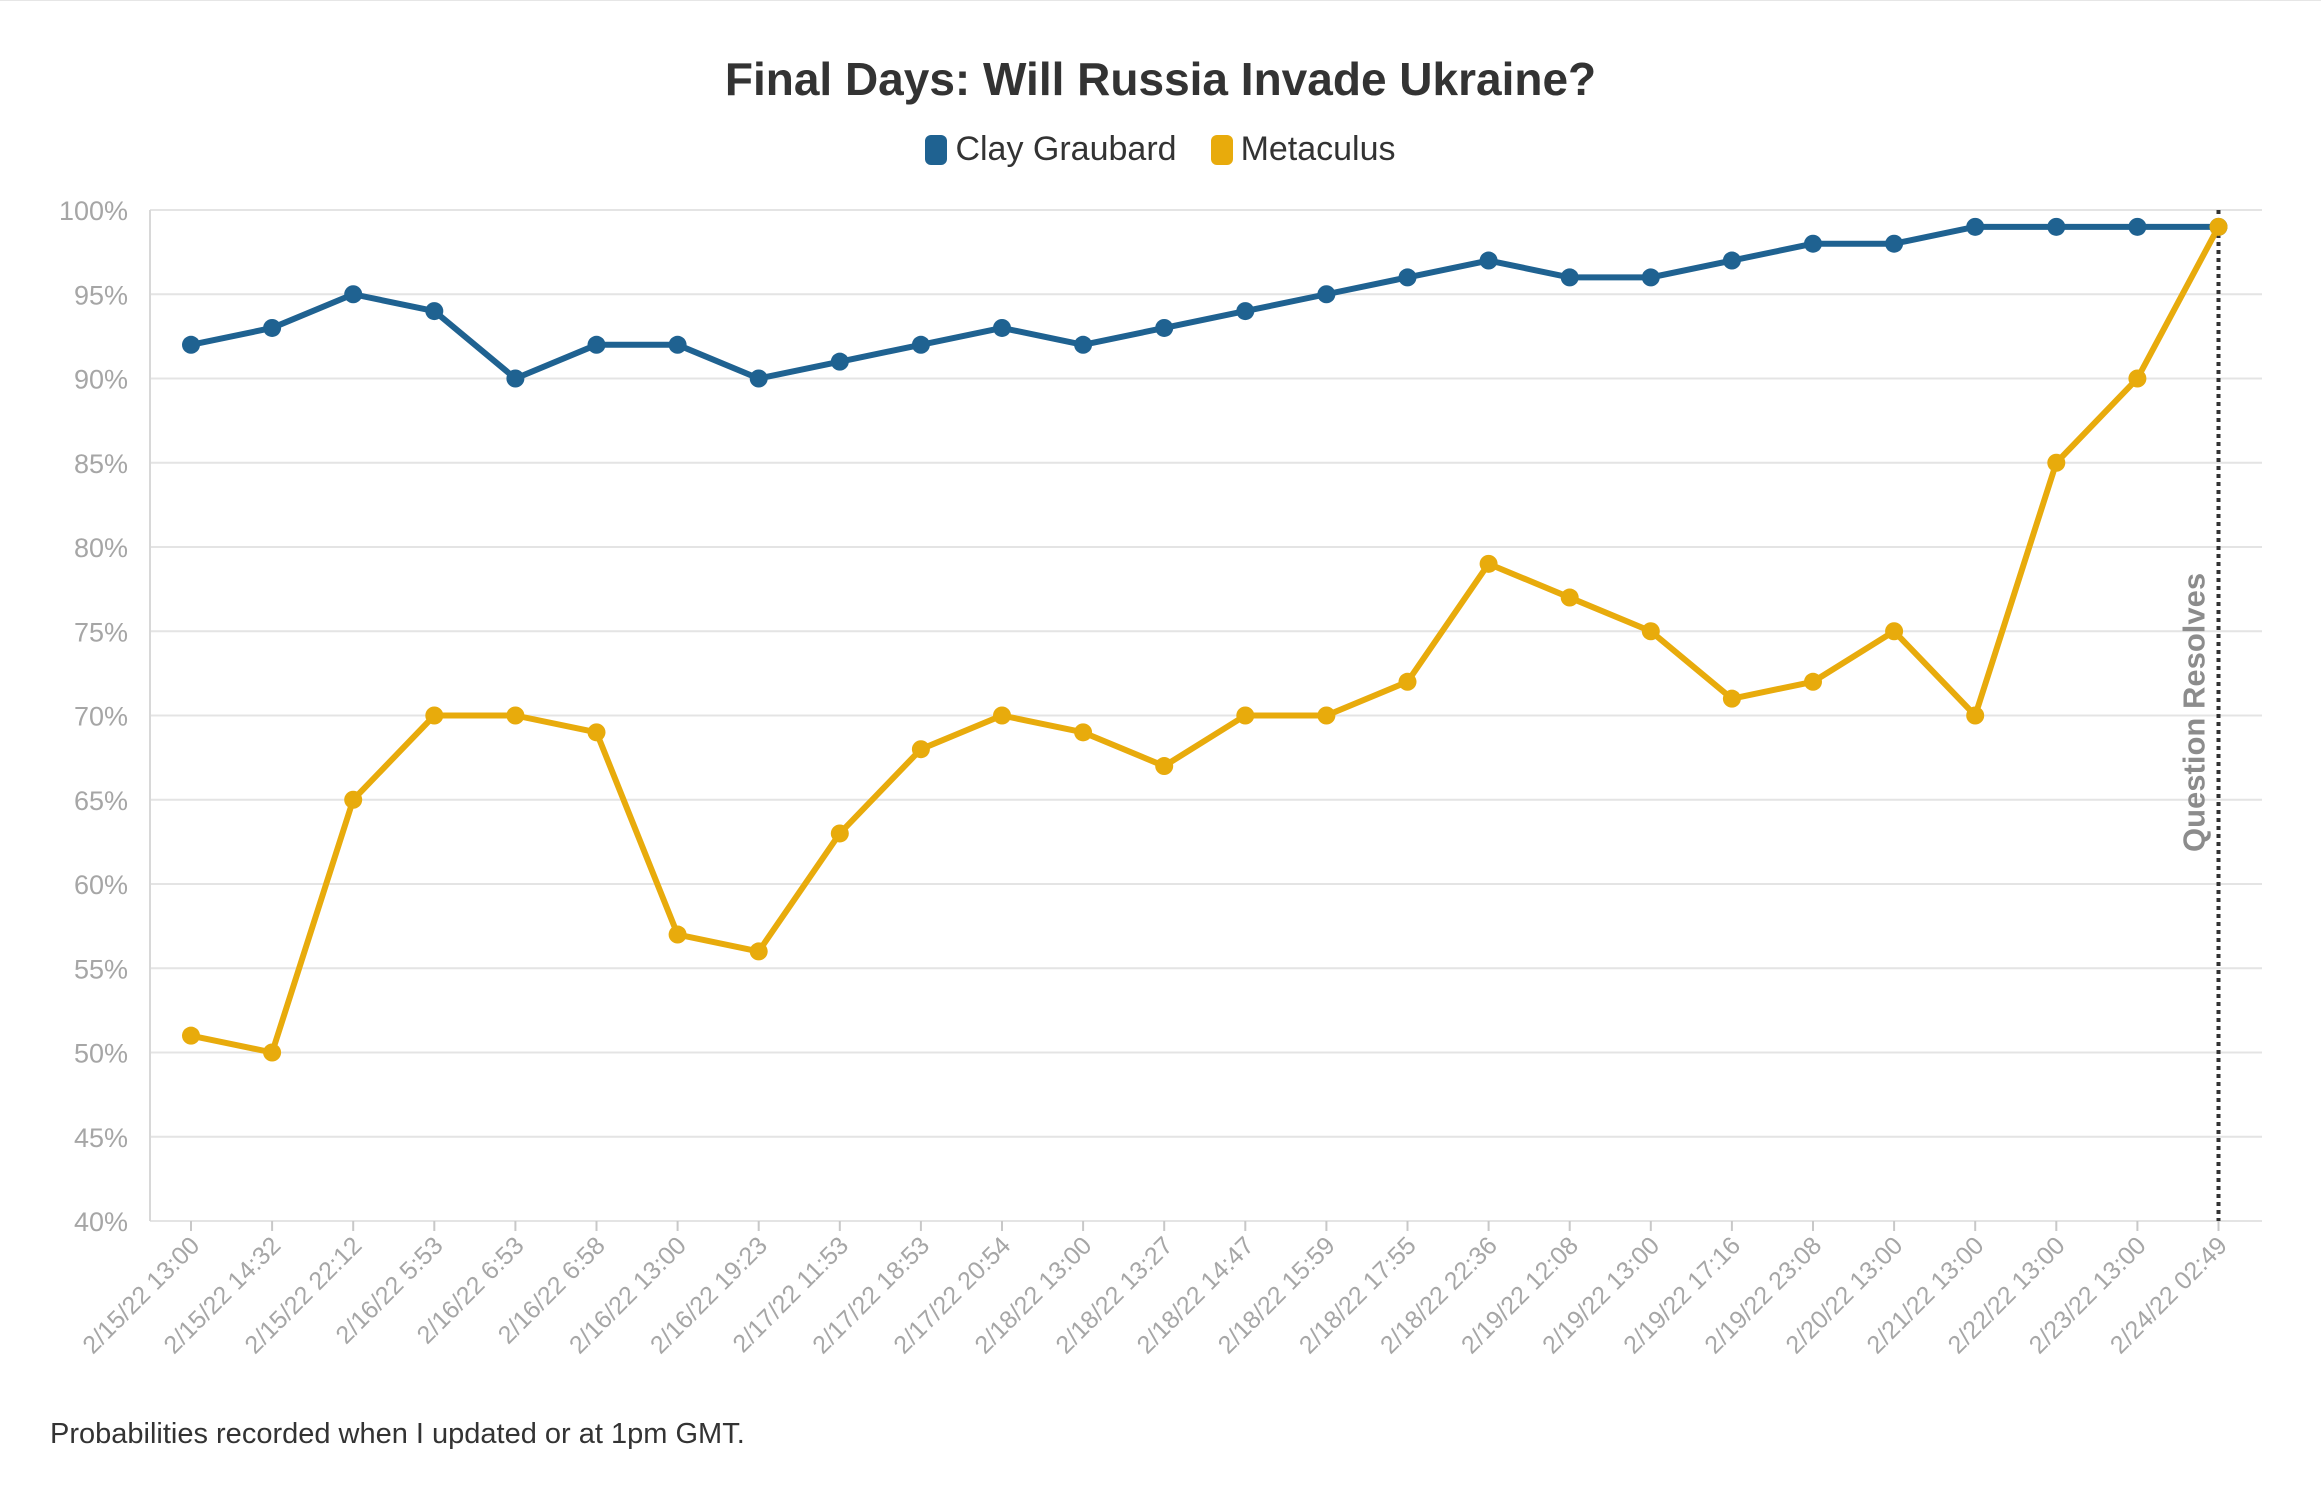 The image size is (2321, 1502). I want to click on y-tick-label: 60%, so click(101, 885).